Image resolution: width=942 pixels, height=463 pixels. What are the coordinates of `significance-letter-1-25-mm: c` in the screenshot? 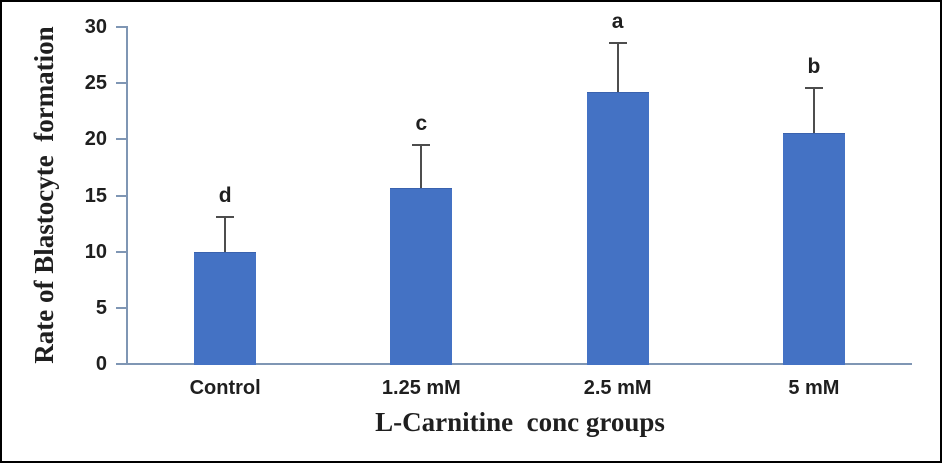 It's located at (421, 123).